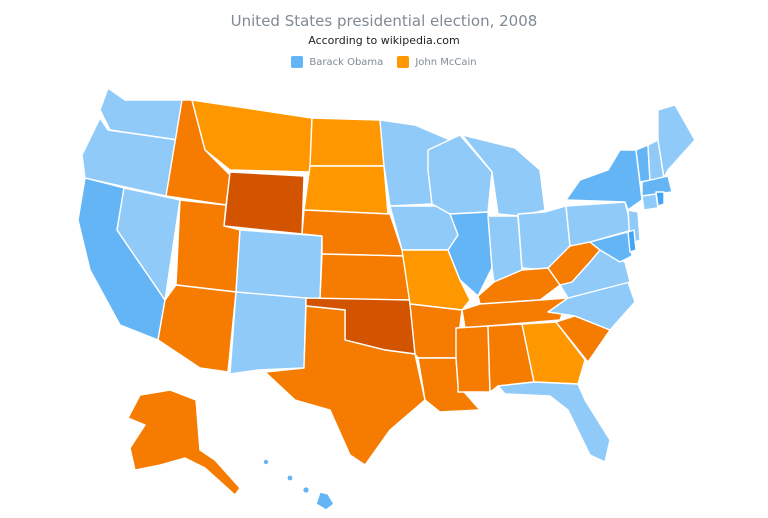 This screenshot has height=518, width=768. Describe the element at coordinates (268, 333) in the screenshot. I see `state-new-mexico` at that location.